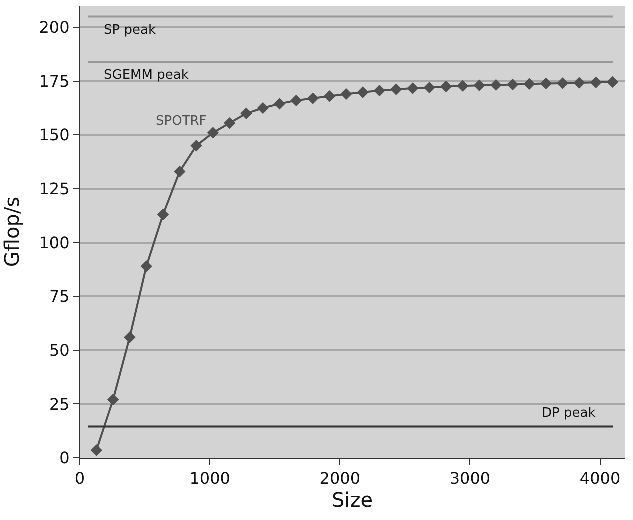  I want to click on x-tick-label: 3000, so click(470, 478).